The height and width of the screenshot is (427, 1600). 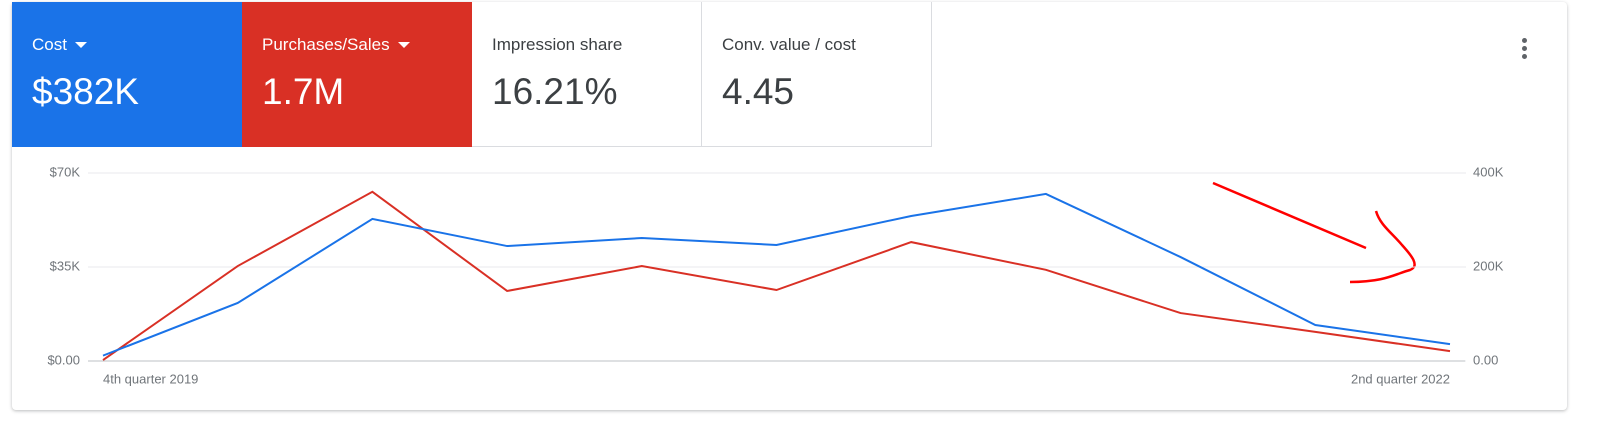 What do you see at coordinates (49, 44) in the screenshot?
I see `metric-name: Cost` at bounding box center [49, 44].